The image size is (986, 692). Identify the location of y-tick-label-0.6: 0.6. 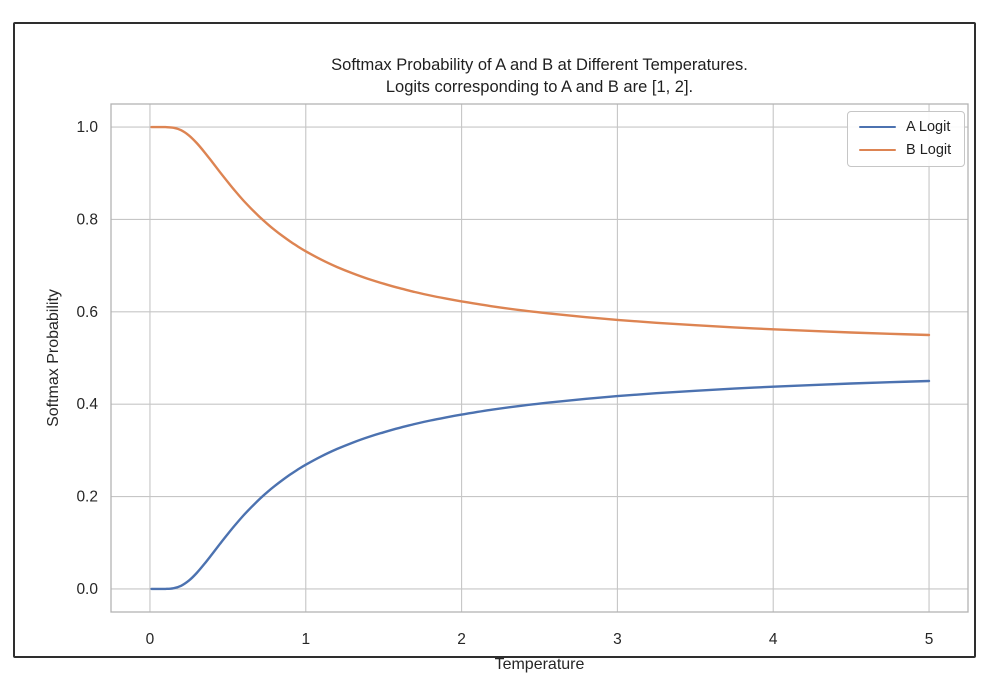
(87, 312).